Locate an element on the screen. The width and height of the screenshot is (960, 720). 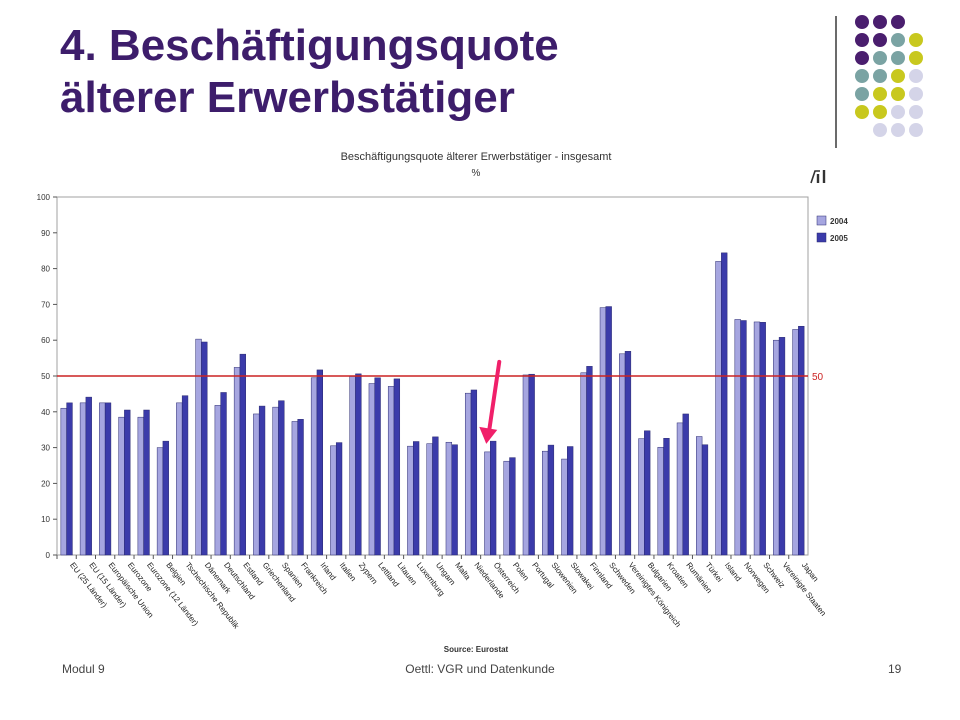
y-tick-label: 80 is located at coordinates (45, 269).